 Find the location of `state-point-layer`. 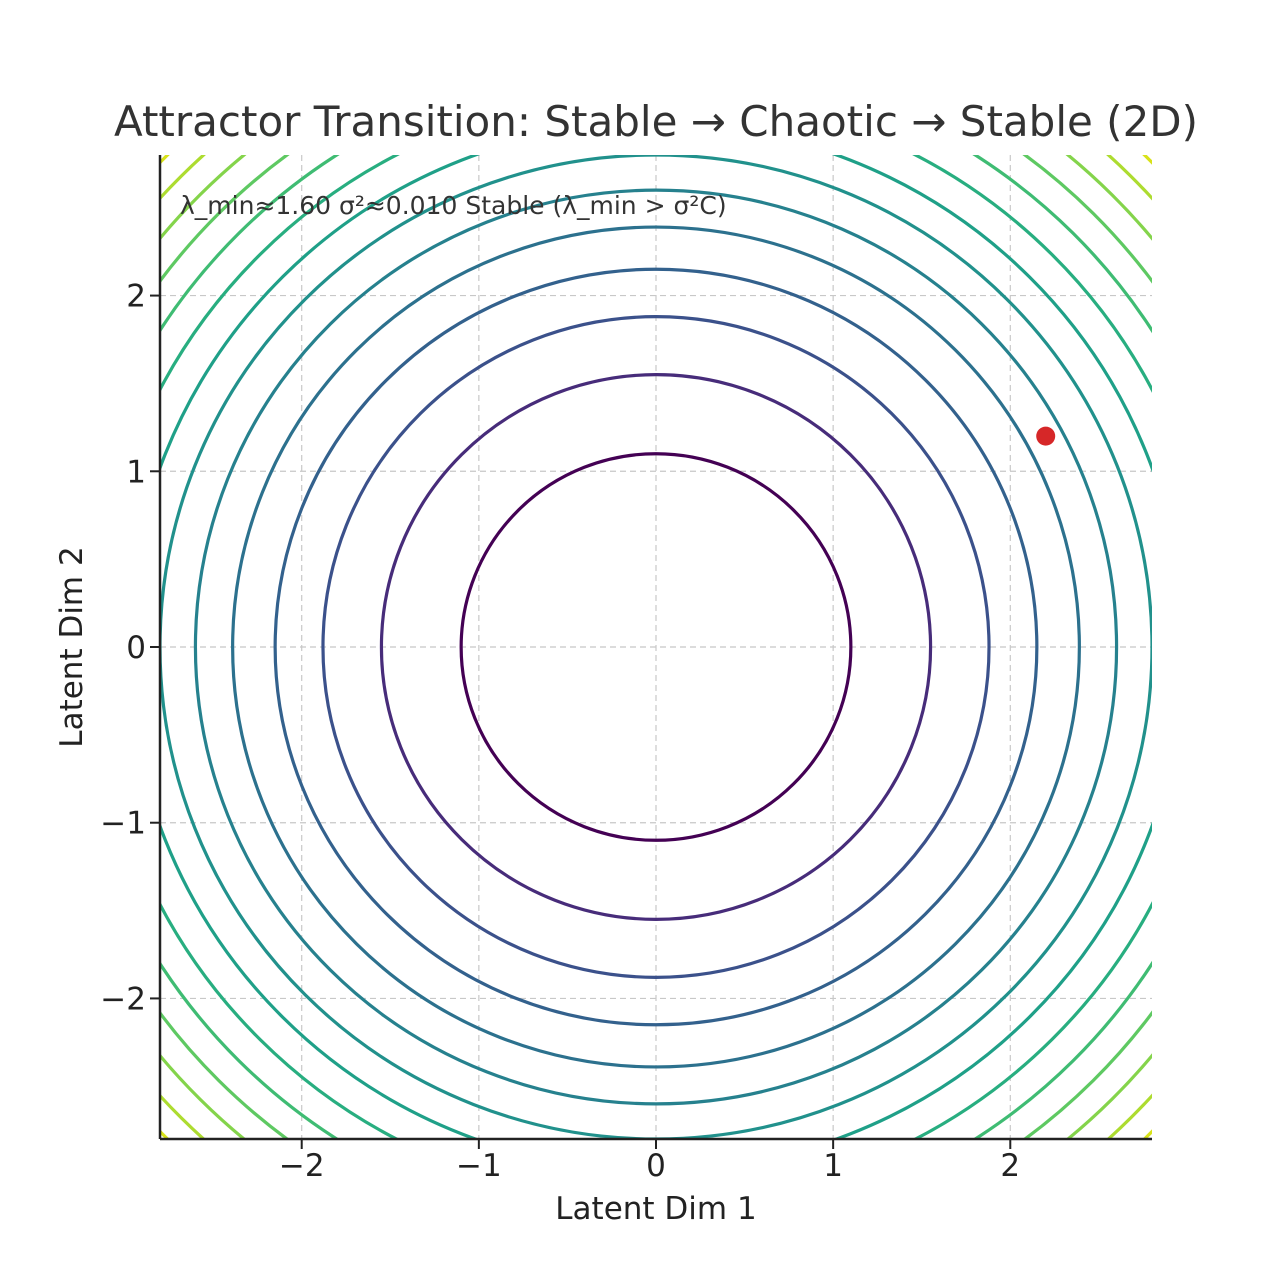

state-point-layer is located at coordinates (1046, 436).